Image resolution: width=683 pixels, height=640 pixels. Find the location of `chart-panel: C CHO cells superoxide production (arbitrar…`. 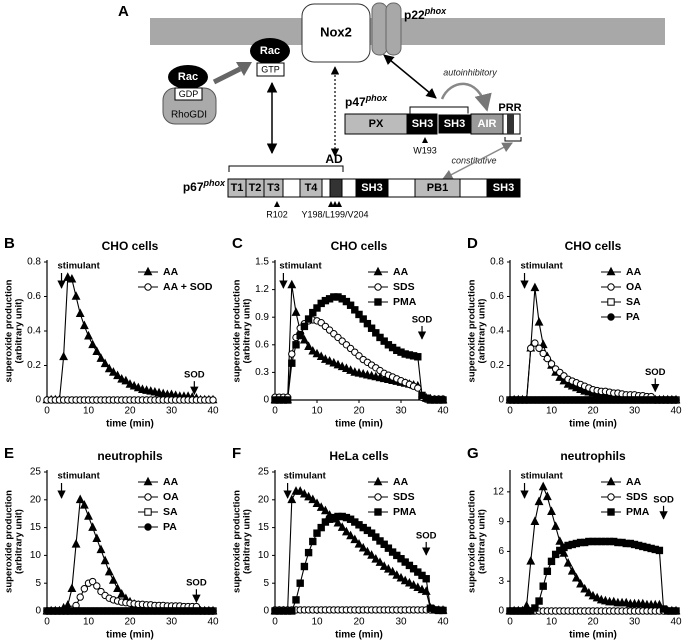

chart-panel: C CHO cells superoxide production (arbitrar… is located at coordinates (340, 332).